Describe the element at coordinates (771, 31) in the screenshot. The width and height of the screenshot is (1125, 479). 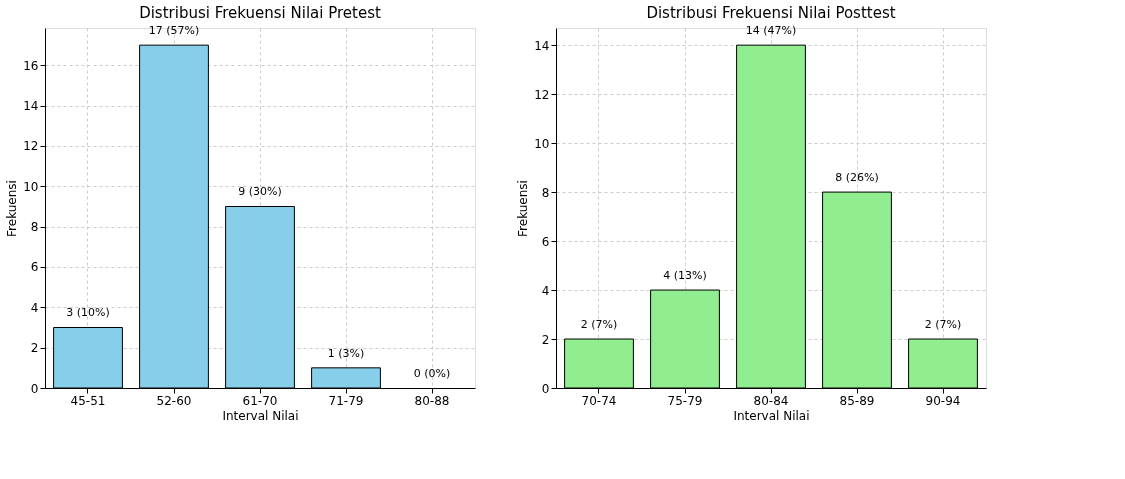
I see `data-label: 14 (47%)` at that location.